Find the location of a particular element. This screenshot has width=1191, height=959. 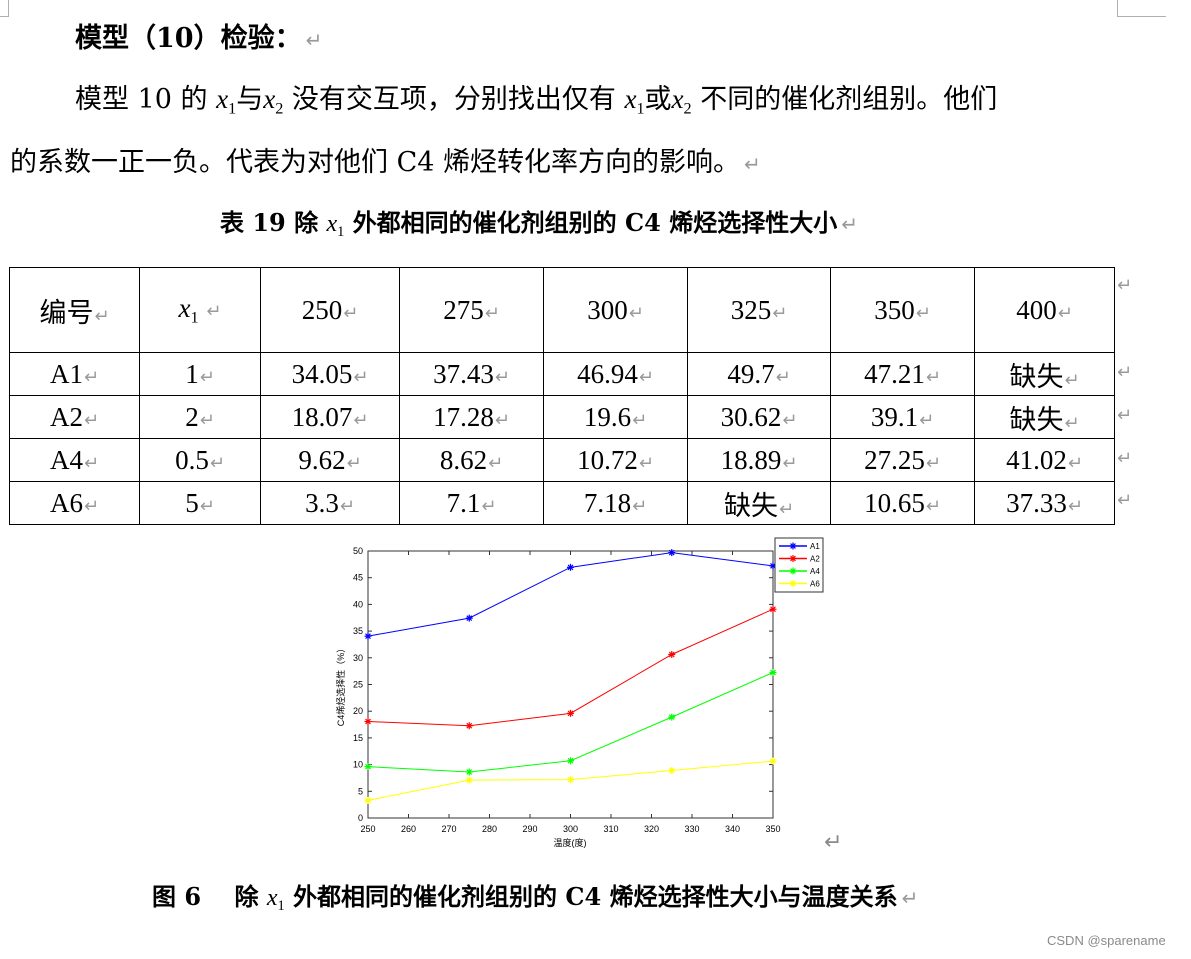

svg-text: 35 is located at coordinates (358, 631).